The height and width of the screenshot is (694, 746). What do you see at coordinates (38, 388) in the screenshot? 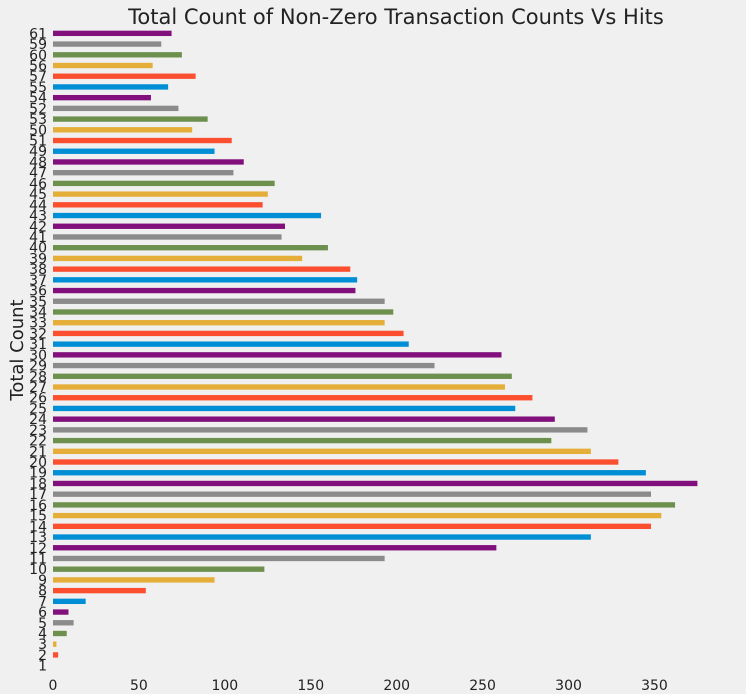
I see `y-tick-label: 27` at bounding box center [38, 388].